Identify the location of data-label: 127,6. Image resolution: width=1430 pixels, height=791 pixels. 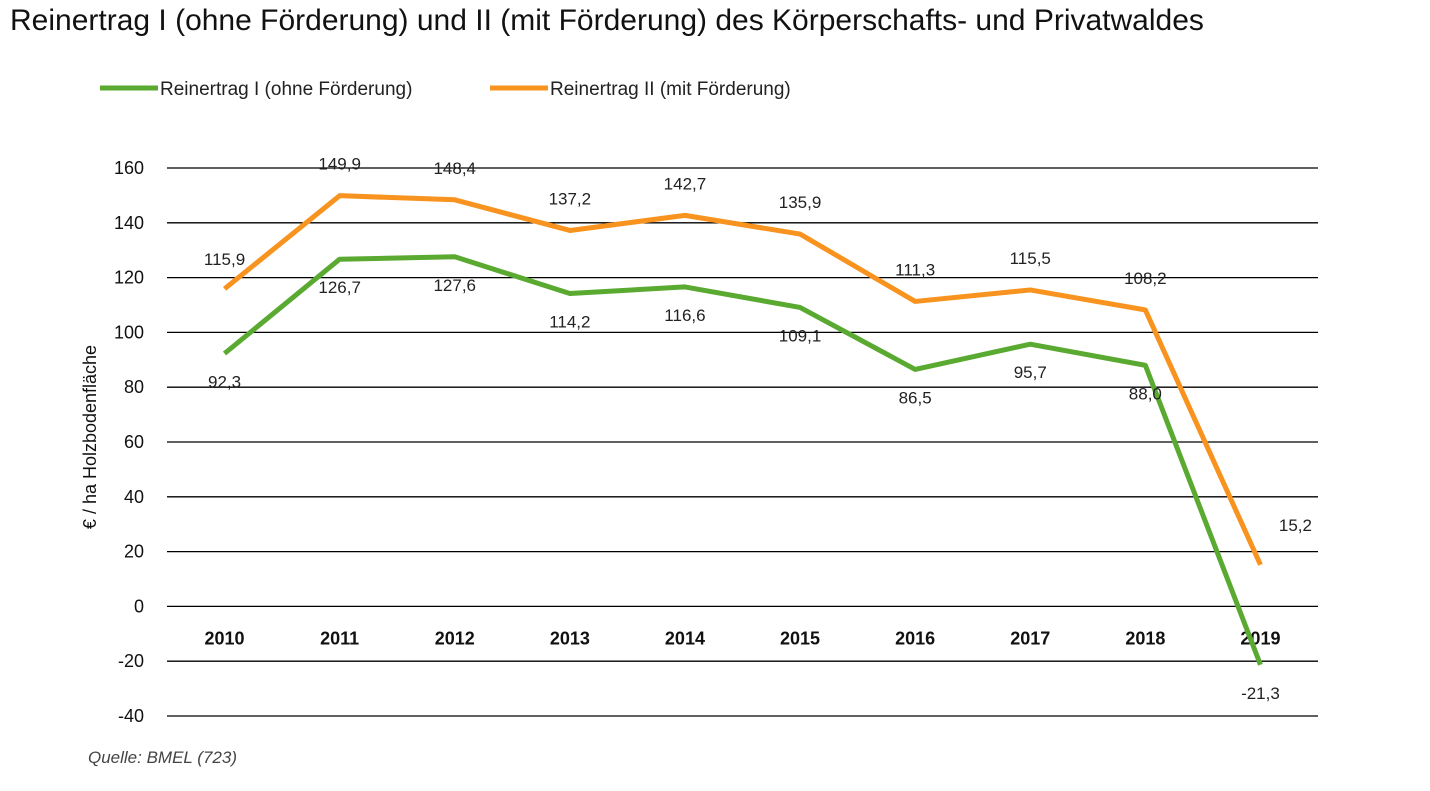
(454, 285).